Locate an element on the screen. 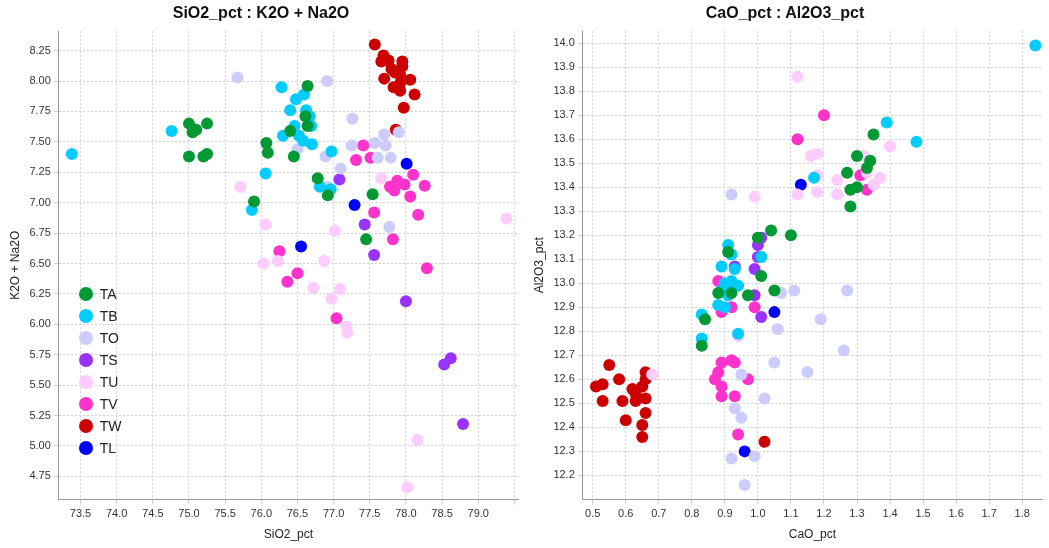 The width and height of the screenshot is (1049, 548). x-axis-title: CaO_pct is located at coordinates (812, 534).